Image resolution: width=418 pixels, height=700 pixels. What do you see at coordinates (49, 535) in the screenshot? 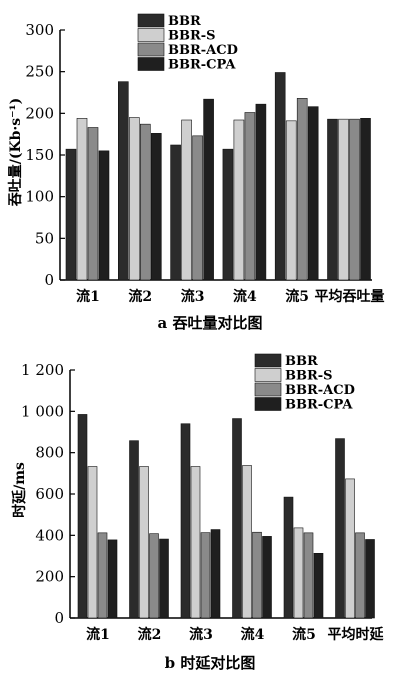
I see `y-tick-label: 400` at bounding box center [49, 535].